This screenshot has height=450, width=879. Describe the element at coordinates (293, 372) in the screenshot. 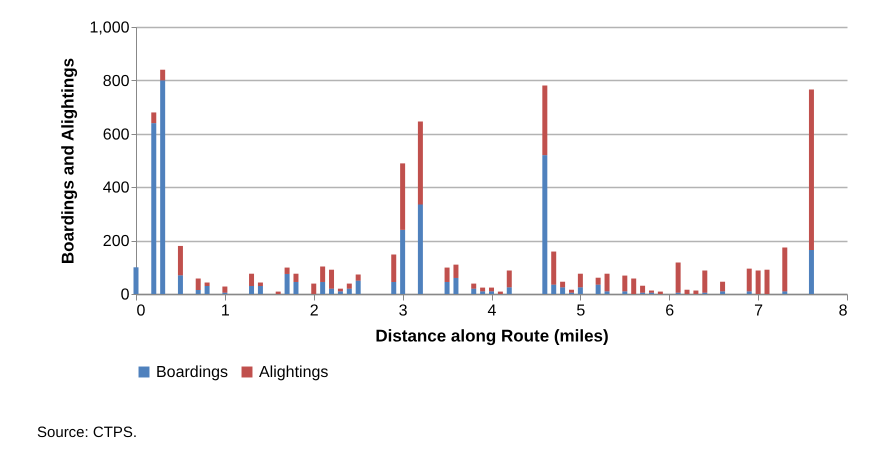

I see `legend-label: Alightings` at that location.